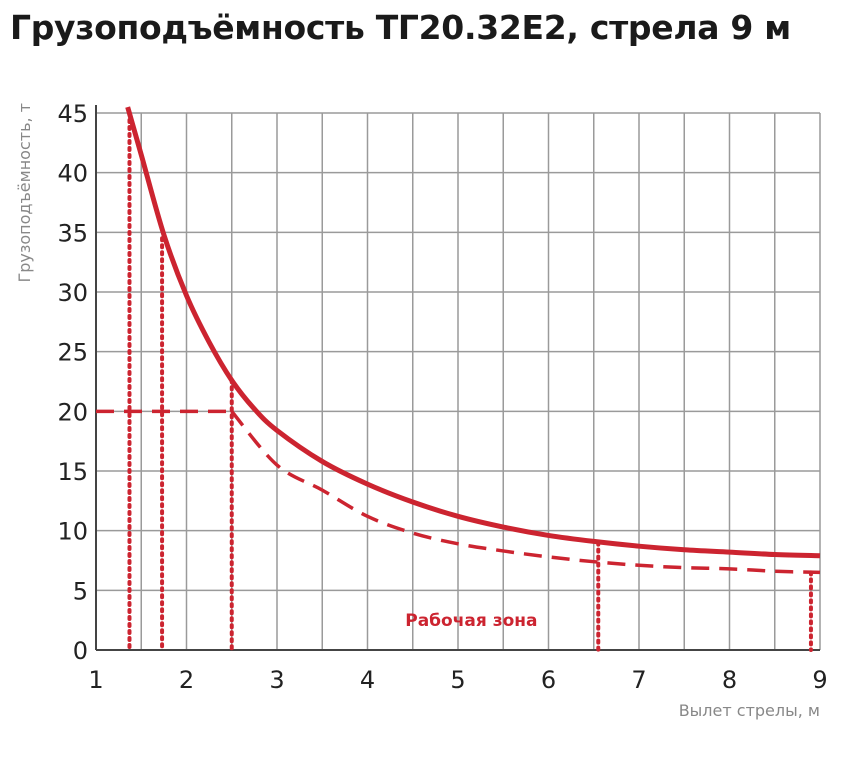 The width and height of the screenshot is (856, 762). I want to click on y-tick-label: 30, so click(72, 293).